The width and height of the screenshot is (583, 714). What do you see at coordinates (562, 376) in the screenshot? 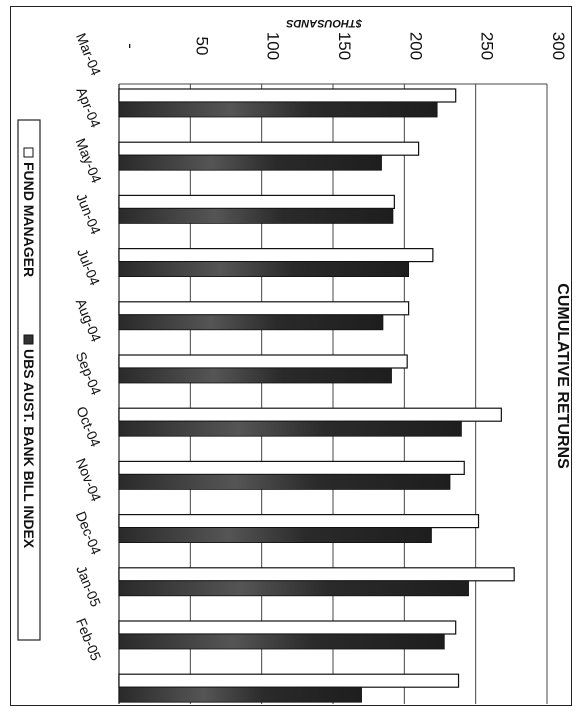
I see `chart-title: CUMULATIVE RETURNS` at bounding box center [562, 376].